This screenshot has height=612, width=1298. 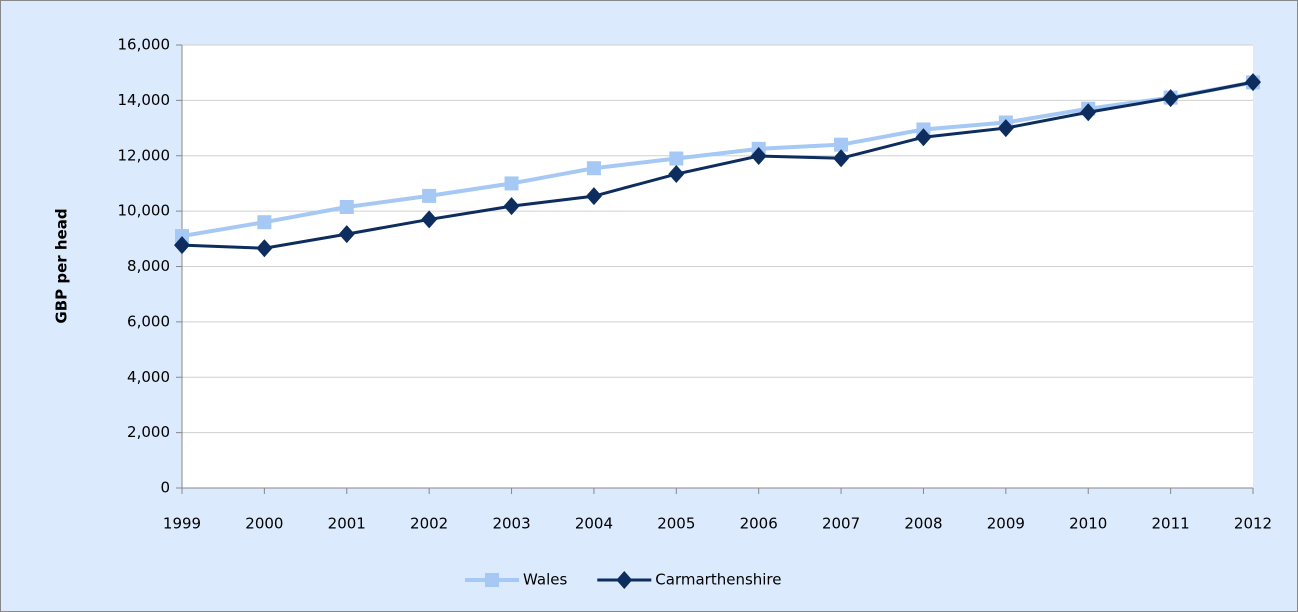 I want to click on x-tick-label: 2004, so click(x=594, y=524).